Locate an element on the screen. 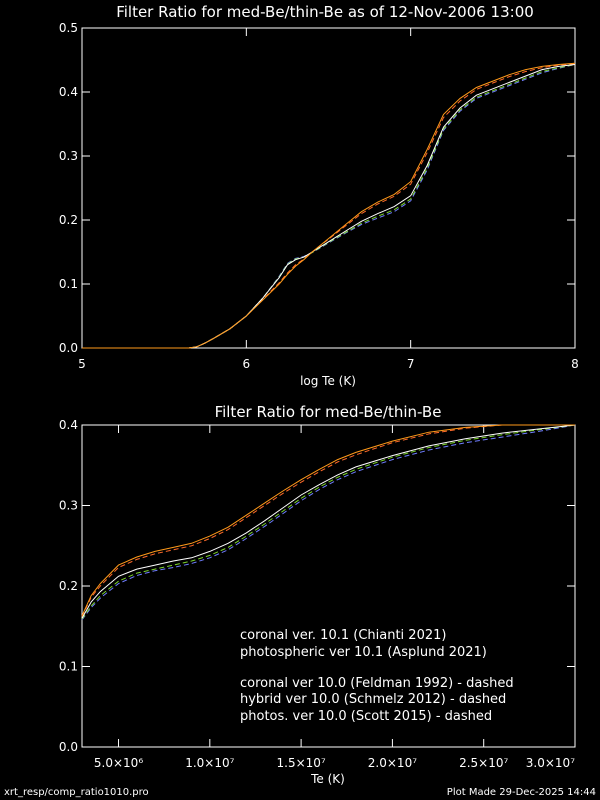  footer-right: Plot Made 29-Dec-2025 14:44 is located at coordinates (521, 792).